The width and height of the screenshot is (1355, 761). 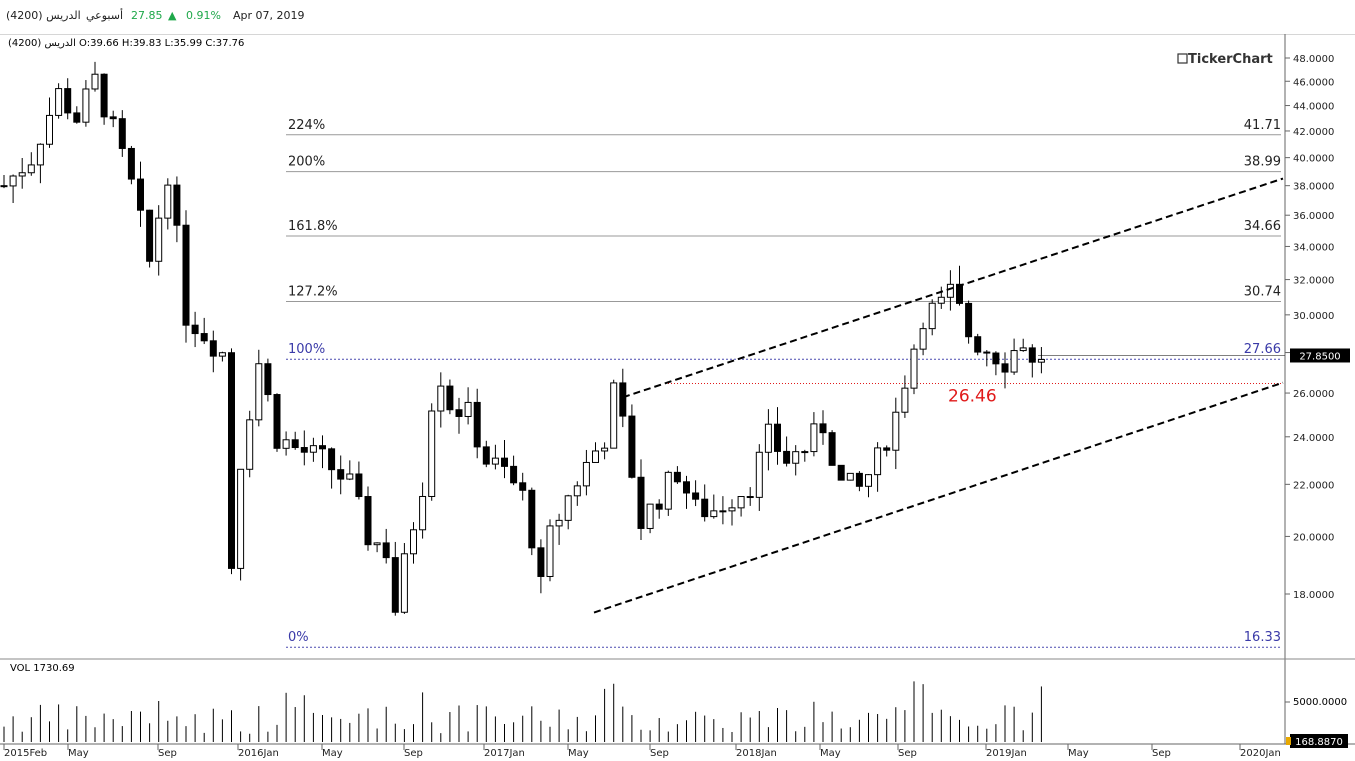 I want to click on fib-level-percent: 200%, so click(x=306, y=162).